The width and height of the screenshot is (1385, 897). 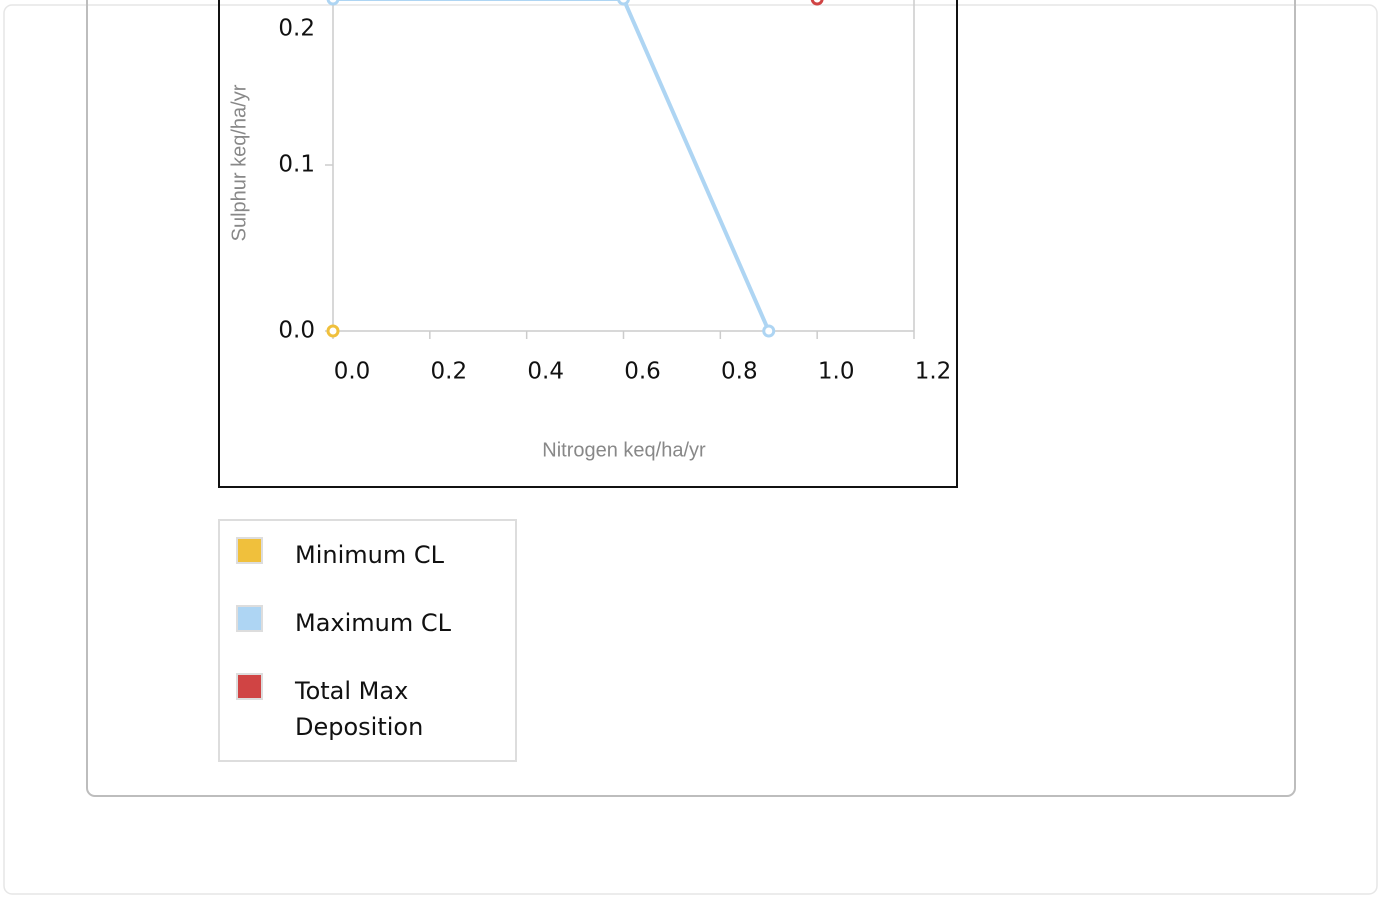 What do you see at coordinates (367, 640) in the screenshot?
I see `legend` at bounding box center [367, 640].